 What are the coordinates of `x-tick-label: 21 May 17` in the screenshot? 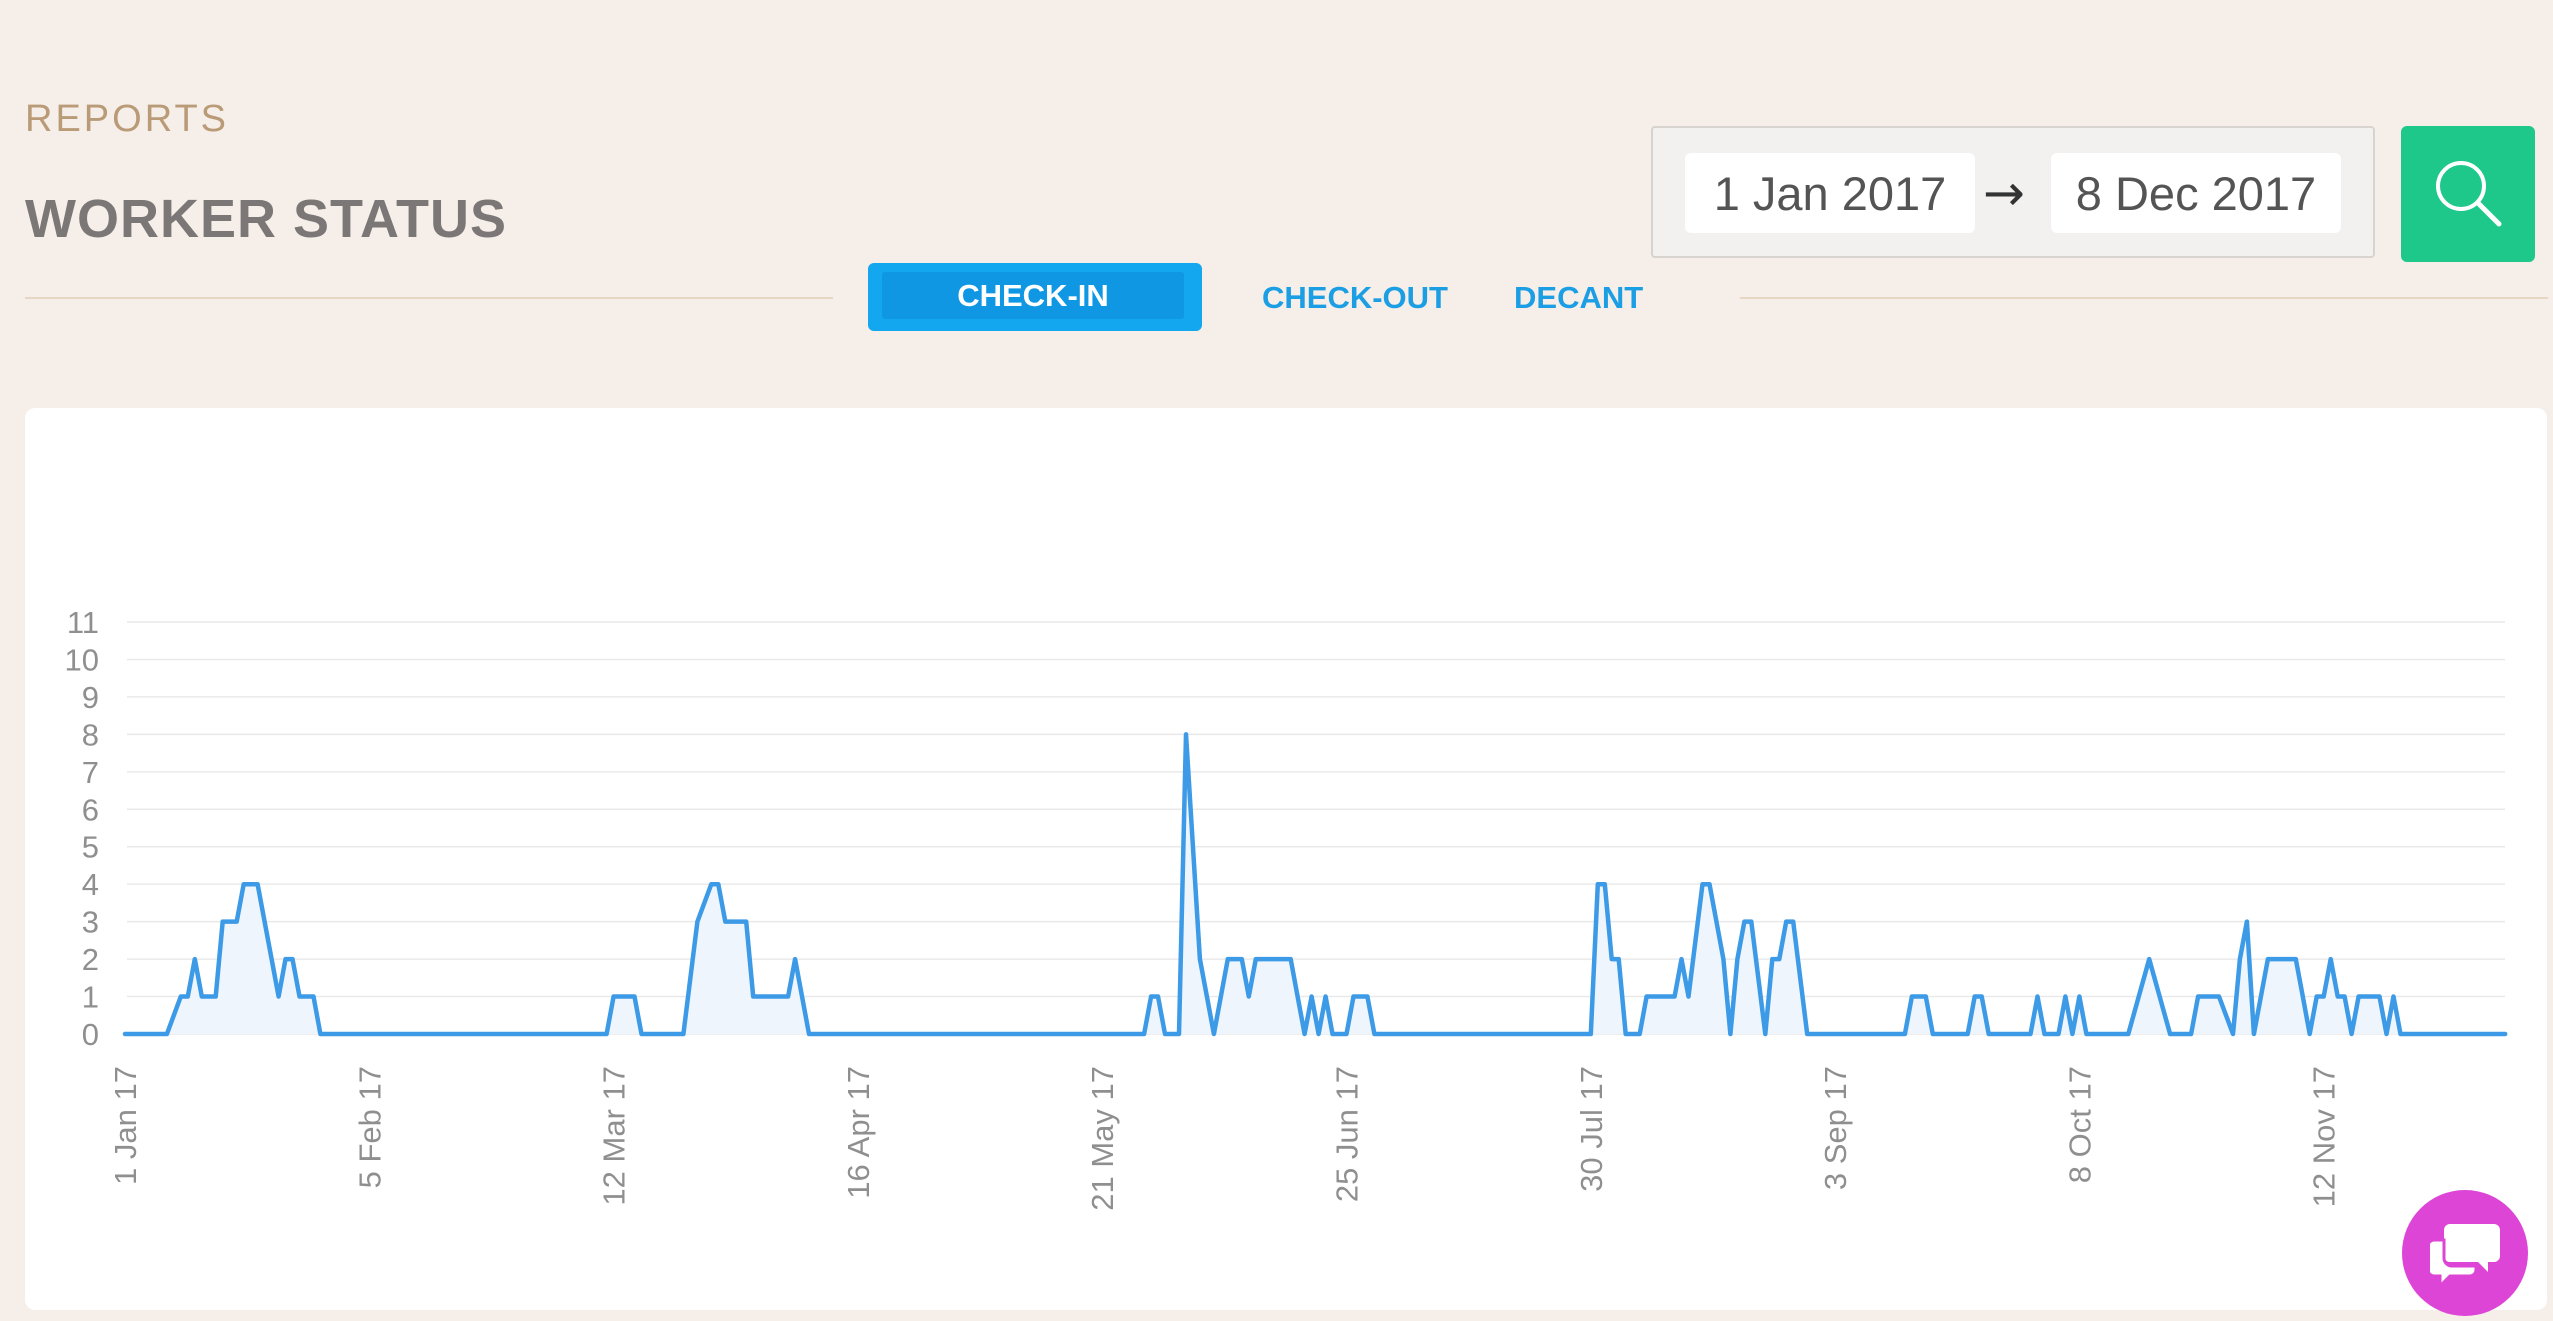 It's located at (1102, 1138).